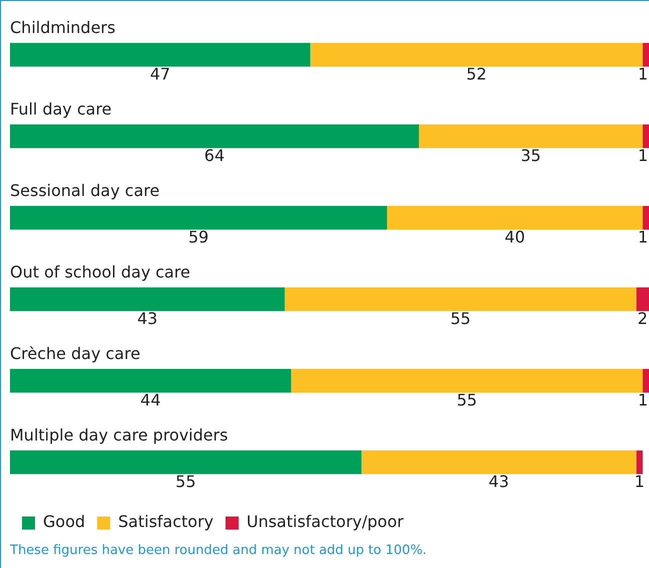  What do you see at coordinates (198, 237) in the screenshot?
I see `data-label: 59` at bounding box center [198, 237].